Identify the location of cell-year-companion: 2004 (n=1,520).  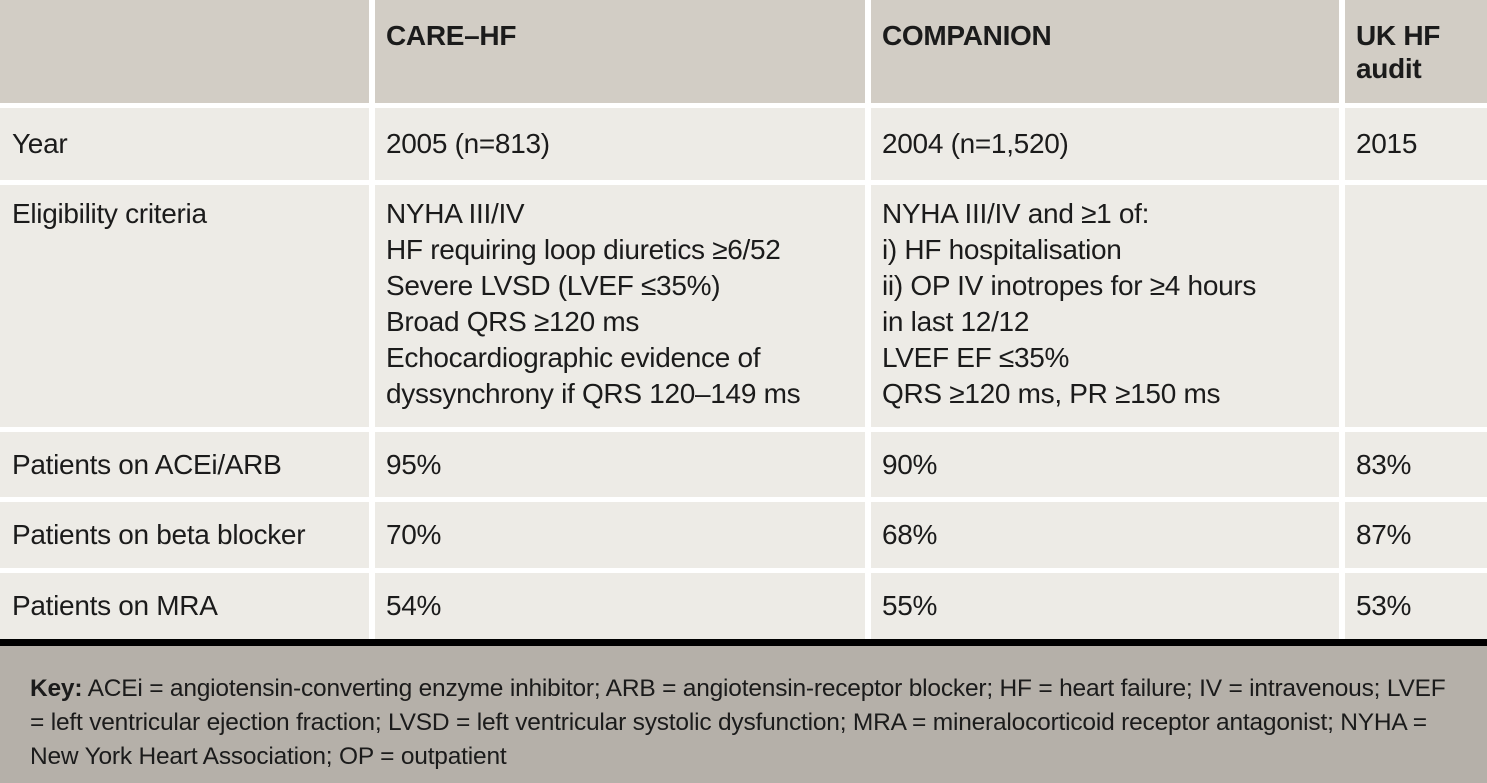
(1105, 144).